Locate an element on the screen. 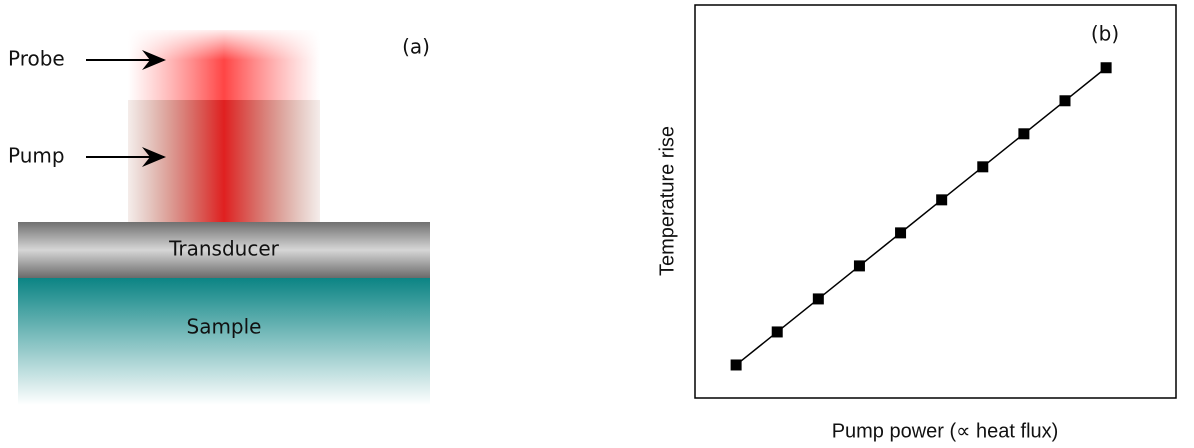 This screenshot has width=1194, height=448. pump-beam is located at coordinates (224, 161).